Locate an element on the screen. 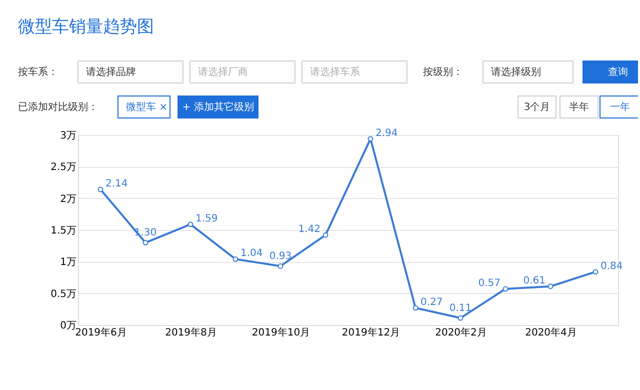 This screenshot has width=640, height=390. data-label: 0.27 is located at coordinates (431, 302).